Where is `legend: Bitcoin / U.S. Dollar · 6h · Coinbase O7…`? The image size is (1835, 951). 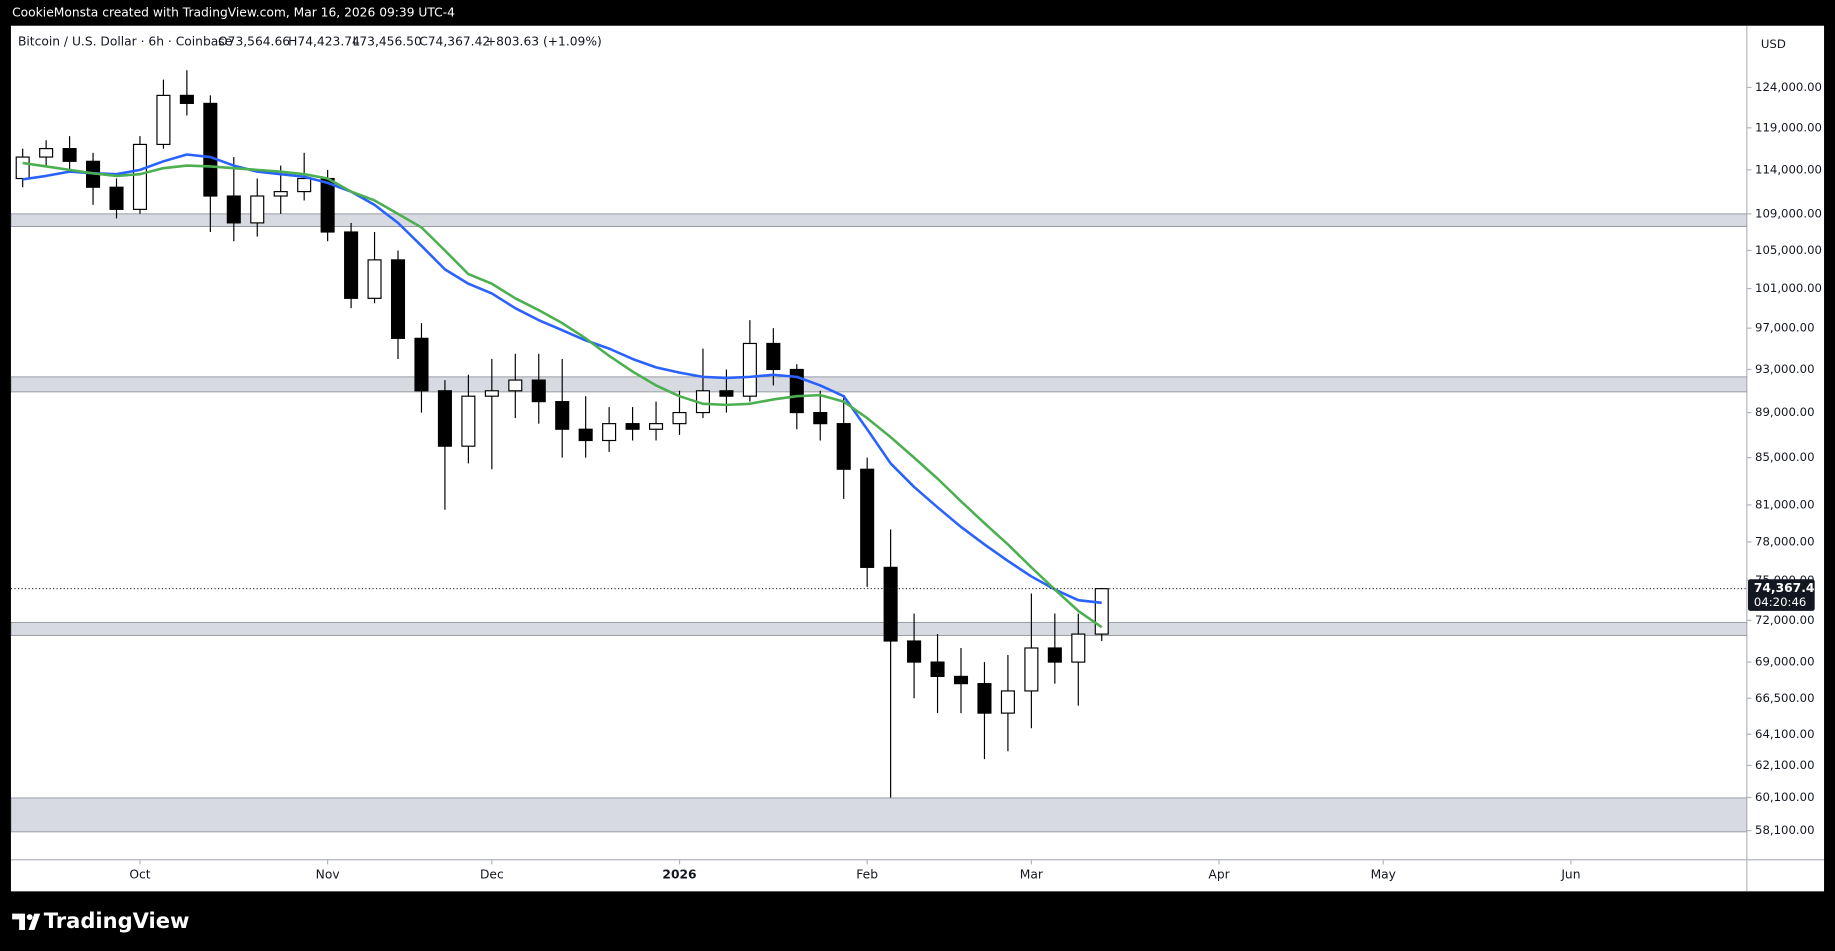
legend: Bitcoin / U.S. Dollar · 6h · Coinbase O7… is located at coordinates (310, 42).